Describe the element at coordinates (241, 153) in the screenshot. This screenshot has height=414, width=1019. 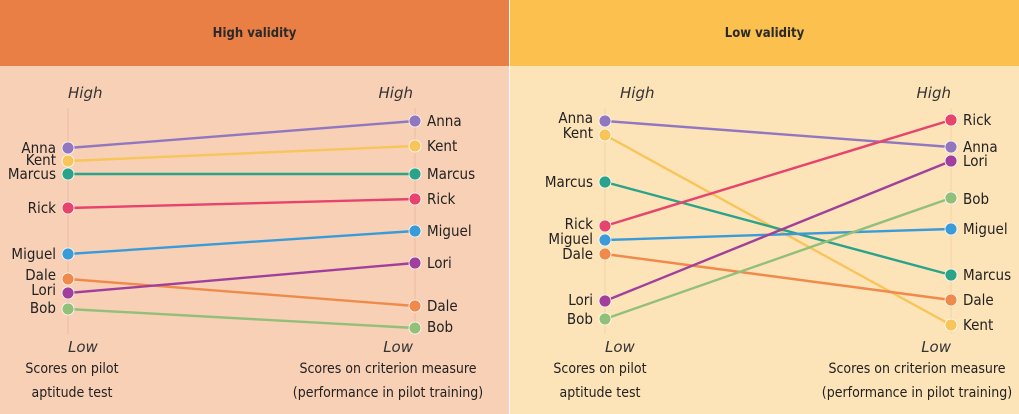
I see `kent-connector` at that location.